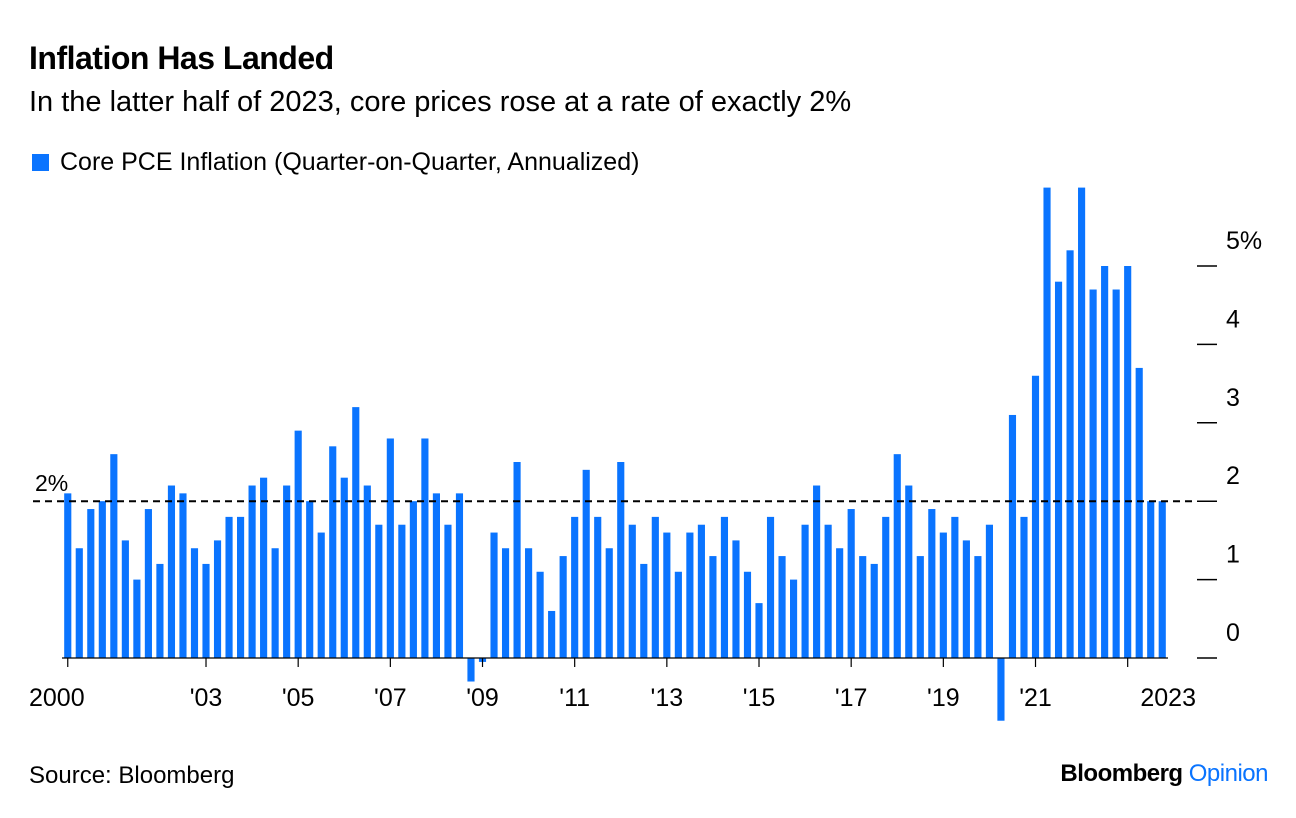 This screenshot has width=1296, height=818. What do you see at coordinates (1244, 241) in the screenshot?
I see `y-tick-label: 5%` at bounding box center [1244, 241].